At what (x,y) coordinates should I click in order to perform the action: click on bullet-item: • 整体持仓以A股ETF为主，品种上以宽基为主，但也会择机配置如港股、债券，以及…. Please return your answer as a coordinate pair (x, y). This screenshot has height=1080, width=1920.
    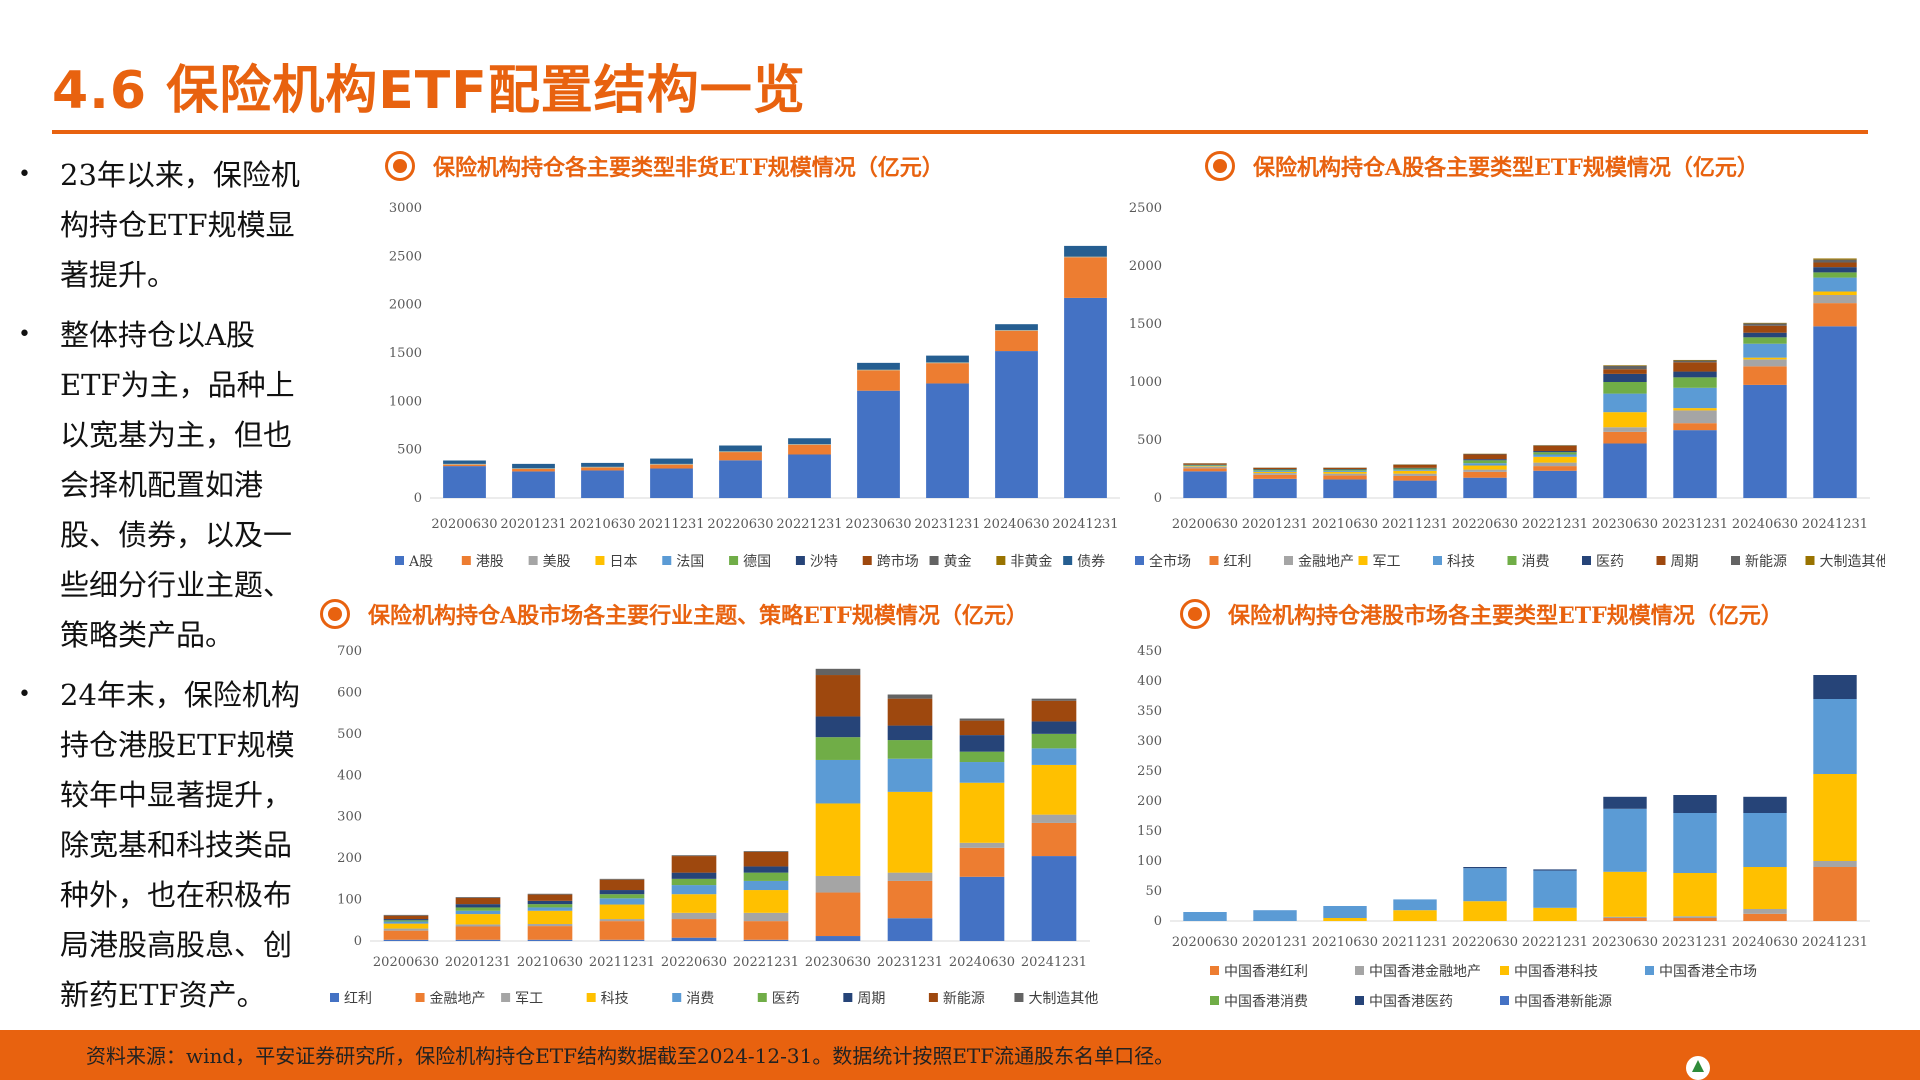
    Looking at the image, I should click on (158, 485).